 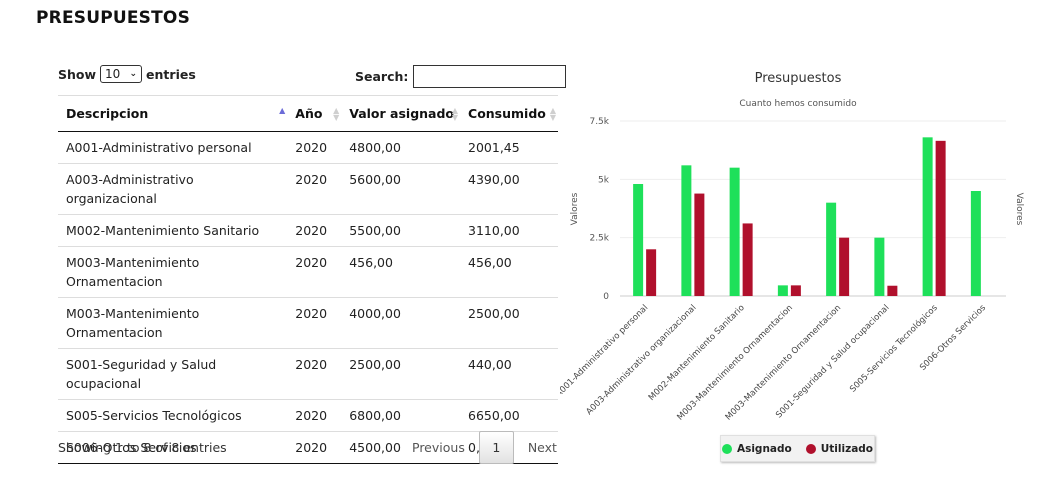 I want to click on cell-consumido: 456,00, so click(x=509, y=272).